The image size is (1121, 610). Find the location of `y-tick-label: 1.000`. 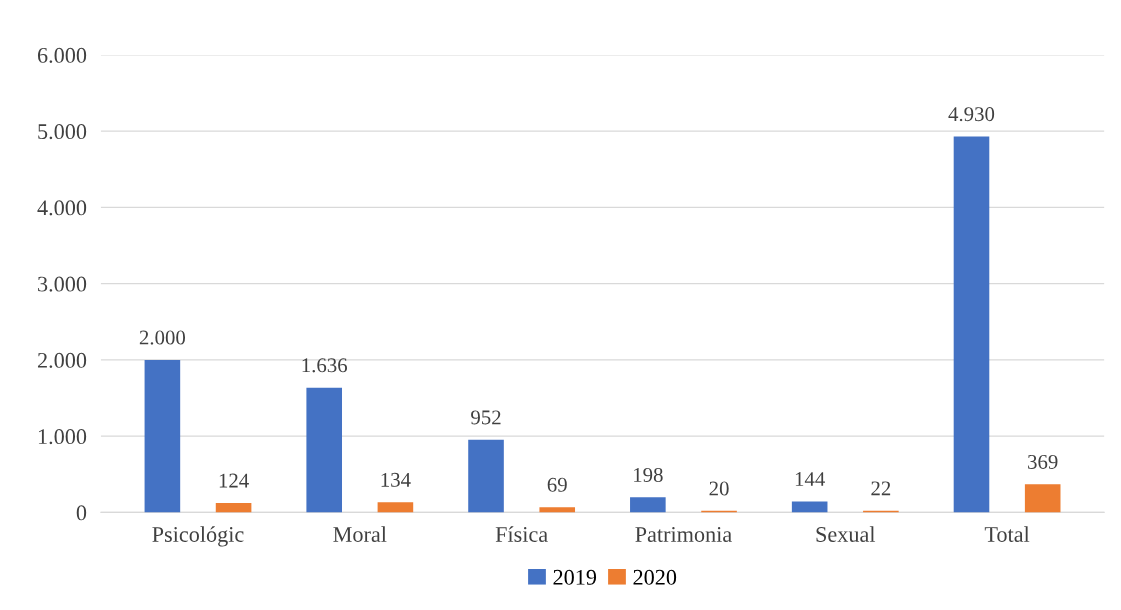

y-tick-label: 1.000 is located at coordinates (62, 437).